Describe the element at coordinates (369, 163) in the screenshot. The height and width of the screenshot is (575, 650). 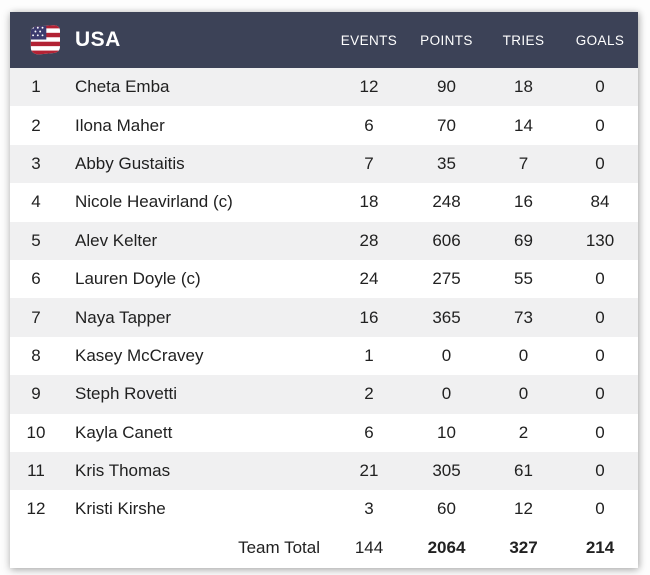
I see `stat-events: 7` at that location.